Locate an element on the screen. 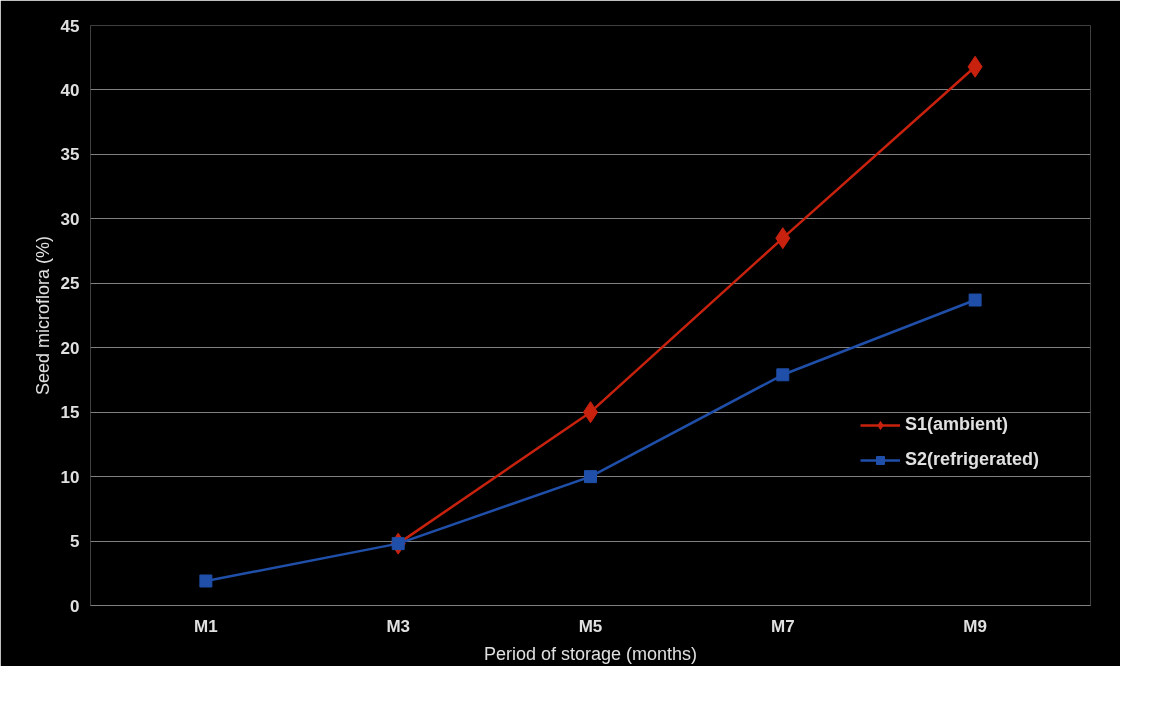  x-tick-label: M7 is located at coordinates (783, 626).